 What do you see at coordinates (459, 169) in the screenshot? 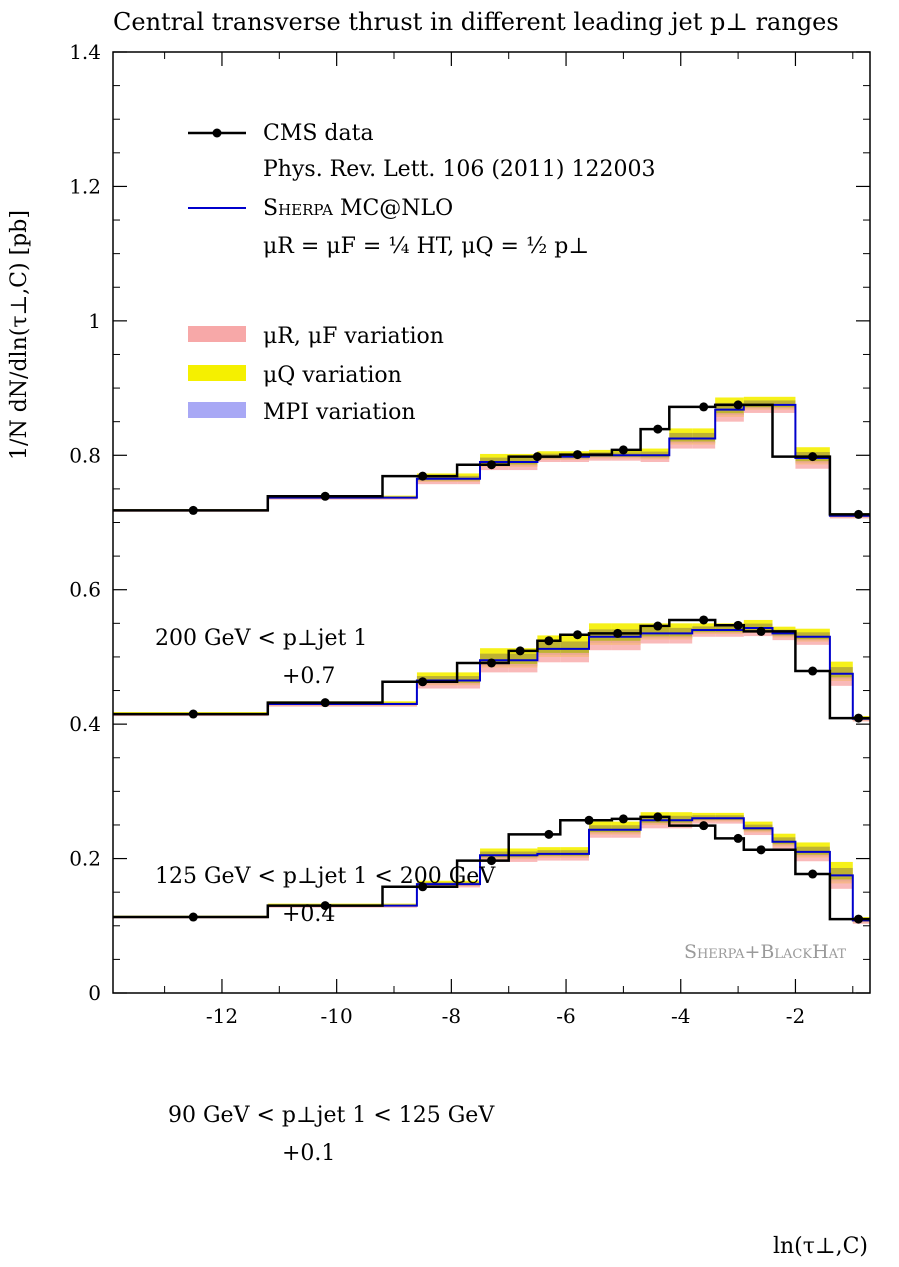
I see `legend-data-sub: Phys. Rev. Lett. 106 (2011) 122003` at bounding box center [459, 169].